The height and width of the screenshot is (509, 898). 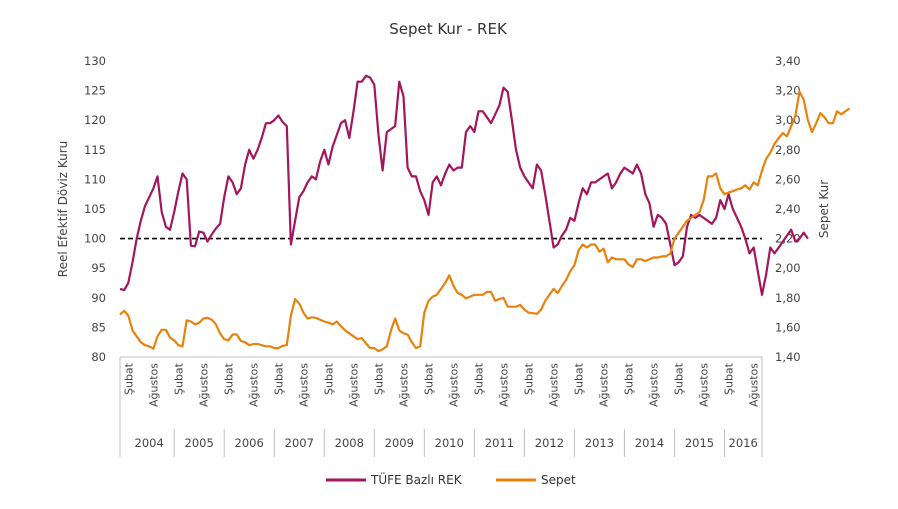 What do you see at coordinates (98, 268) in the screenshot?
I see `y-left-tick-label: 95` at bounding box center [98, 268].